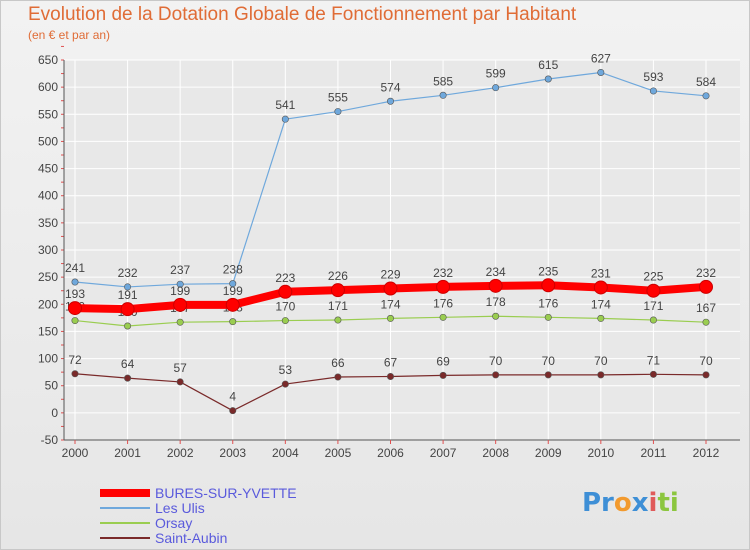 This screenshot has height=550, width=750. What do you see at coordinates (69, 35) in the screenshot?
I see `chart-subtitle: (en € et par an)` at bounding box center [69, 35].